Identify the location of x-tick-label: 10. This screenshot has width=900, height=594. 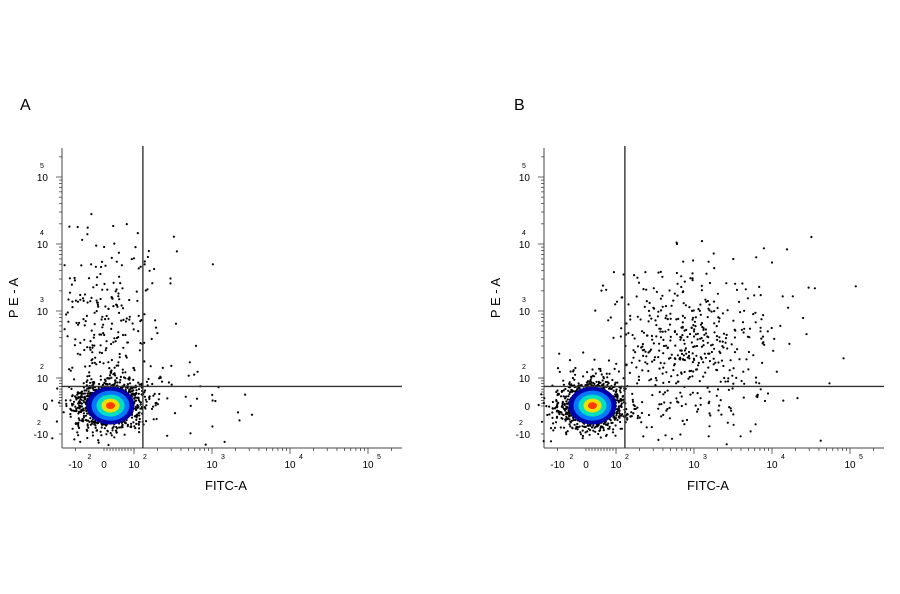
(694, 465).